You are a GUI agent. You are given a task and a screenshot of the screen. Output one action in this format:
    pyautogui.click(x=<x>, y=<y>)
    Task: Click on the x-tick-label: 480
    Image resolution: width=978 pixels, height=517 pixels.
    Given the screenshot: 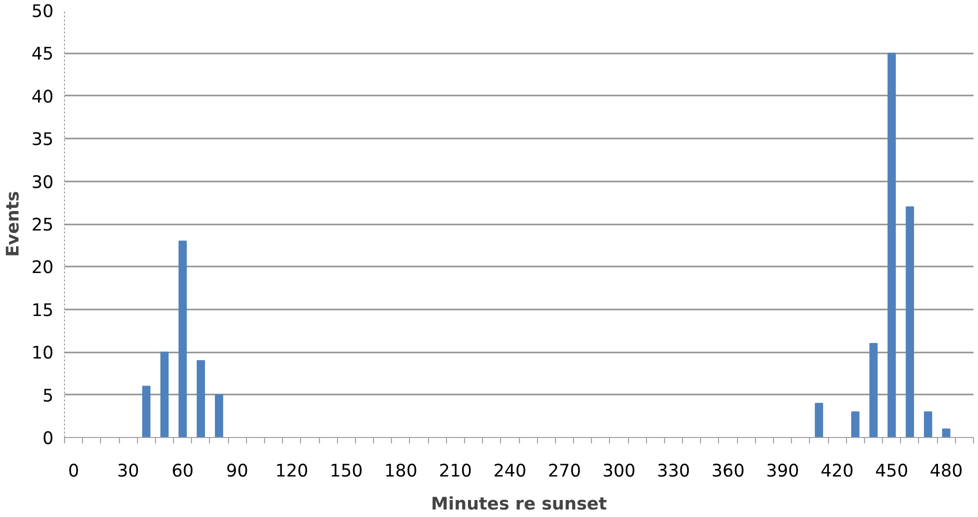 What is the action you would take?
    pyautogui.click(x=946, y=472)
    